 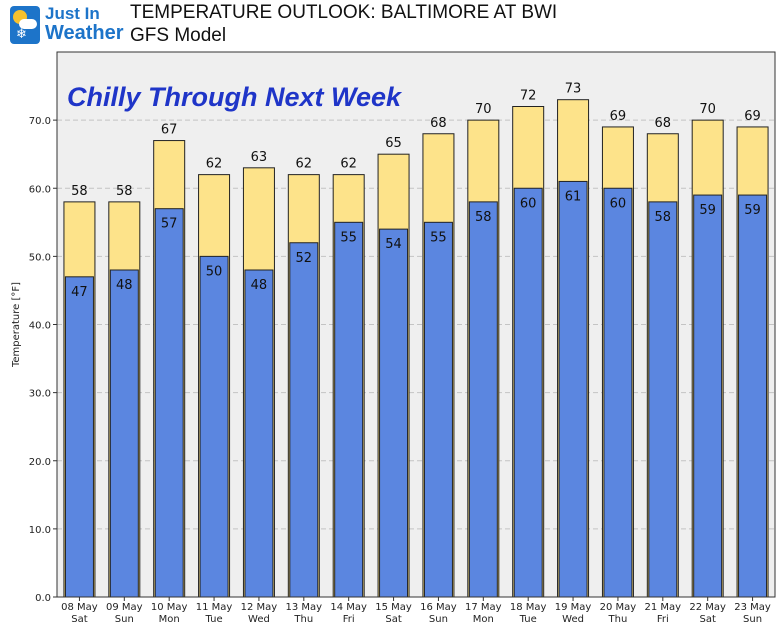 What do you see at coordinates (393, 244) in the screenshot?
I see `low-value-label: 54` at bounding box center [393, 244].